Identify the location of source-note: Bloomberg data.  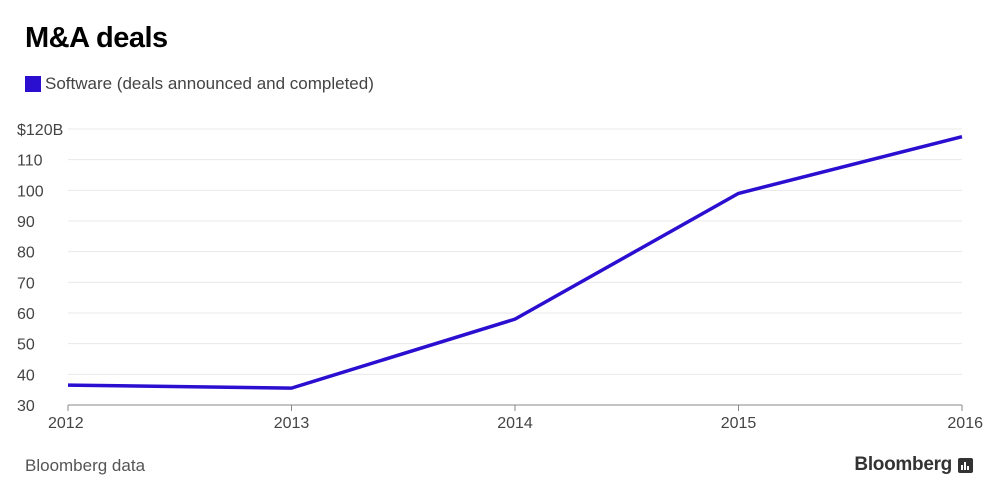
(85, 465).